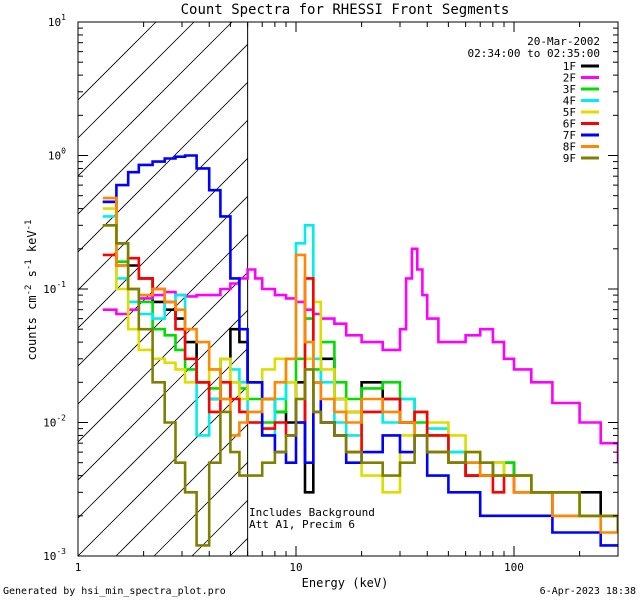 This screenshot has width=640, height=600. I want to click on footer-generated-by: Generated by hsi_min_spectra_plot.pro, so click(114, 591).